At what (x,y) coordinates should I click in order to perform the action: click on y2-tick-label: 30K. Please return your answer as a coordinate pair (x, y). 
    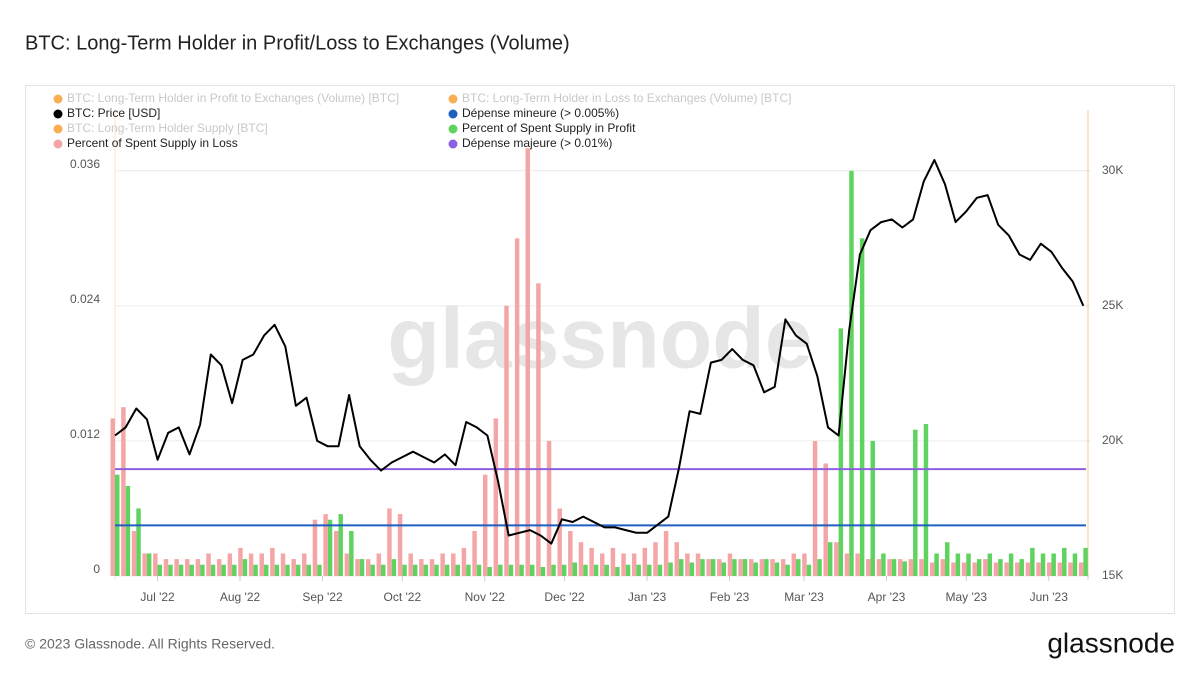
    Looking at the image, I should click on (1112, 170).